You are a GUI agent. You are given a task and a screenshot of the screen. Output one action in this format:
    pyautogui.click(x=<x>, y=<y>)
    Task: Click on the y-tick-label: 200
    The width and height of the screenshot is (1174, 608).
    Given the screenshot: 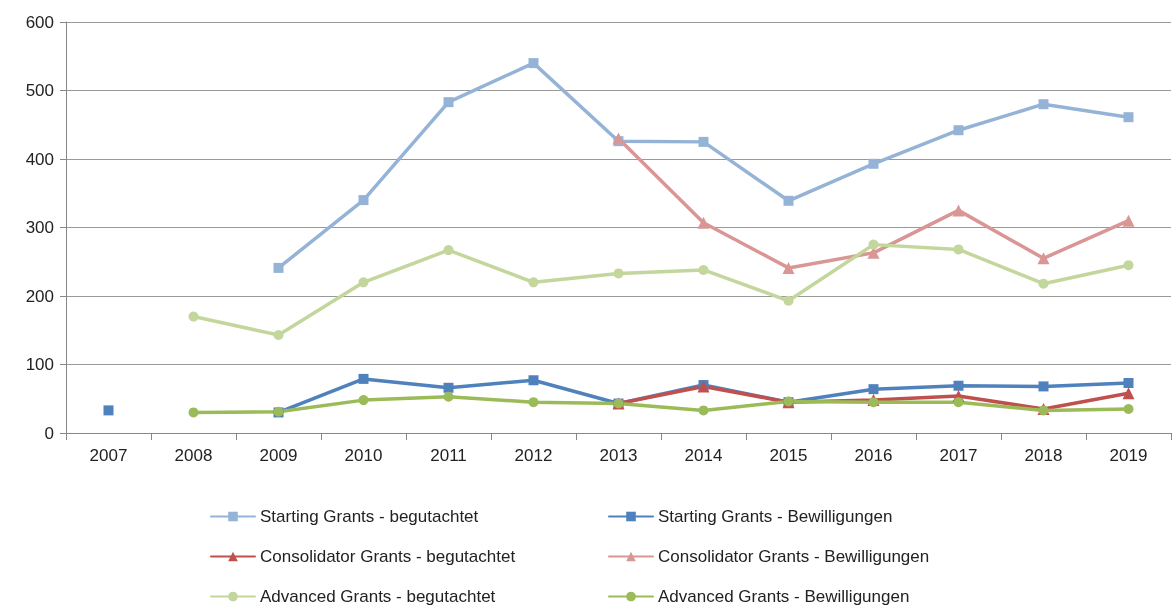 What is the action you would take?
    pyautogui.click(x=39, y=296)
    